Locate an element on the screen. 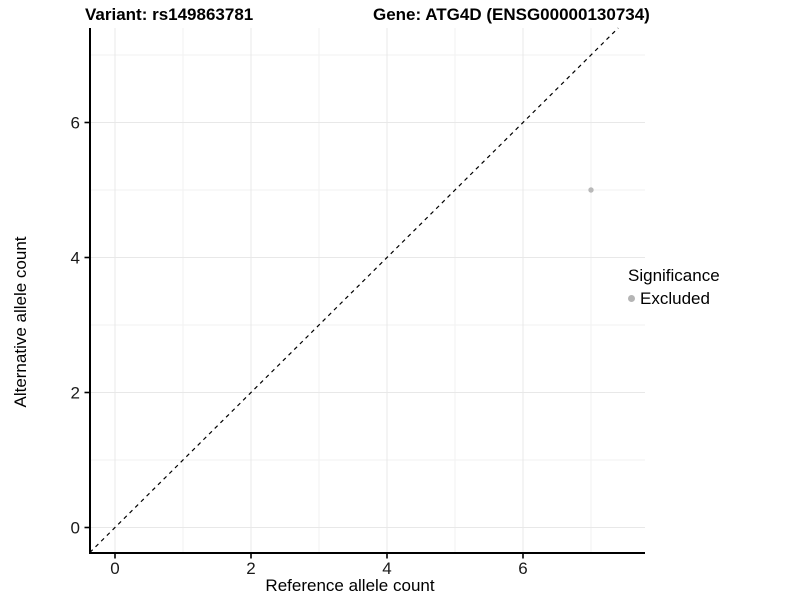 This screenshot has height=600, width=800. legend-item-label: Excluded is located at coordinates (675, 298).